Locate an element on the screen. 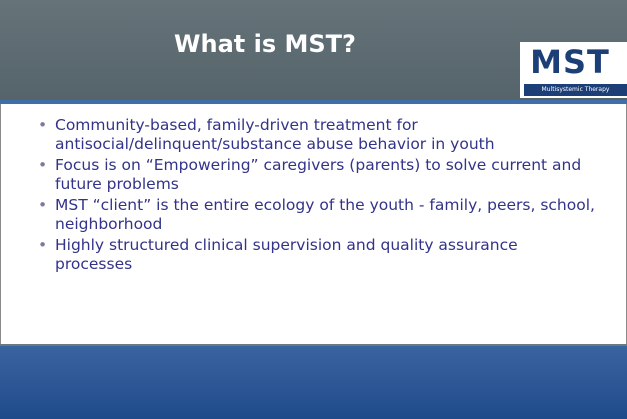 The height and width of the screenshot is (419, 627). slide-title: What is MST? is located at coordinates (265, 44).